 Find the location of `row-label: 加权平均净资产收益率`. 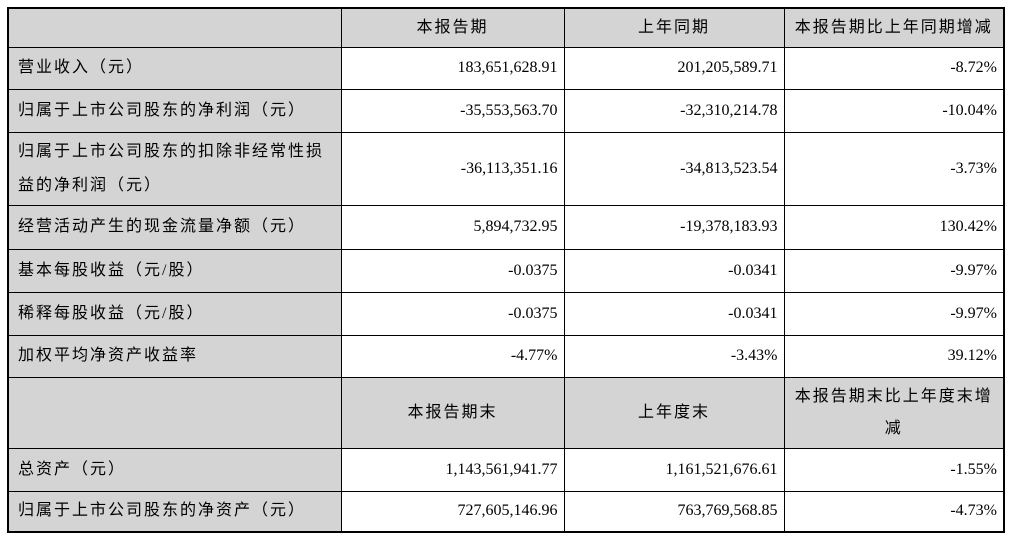

row-label: 加权平均净资产收益率 is located at coordinates (174, 356).